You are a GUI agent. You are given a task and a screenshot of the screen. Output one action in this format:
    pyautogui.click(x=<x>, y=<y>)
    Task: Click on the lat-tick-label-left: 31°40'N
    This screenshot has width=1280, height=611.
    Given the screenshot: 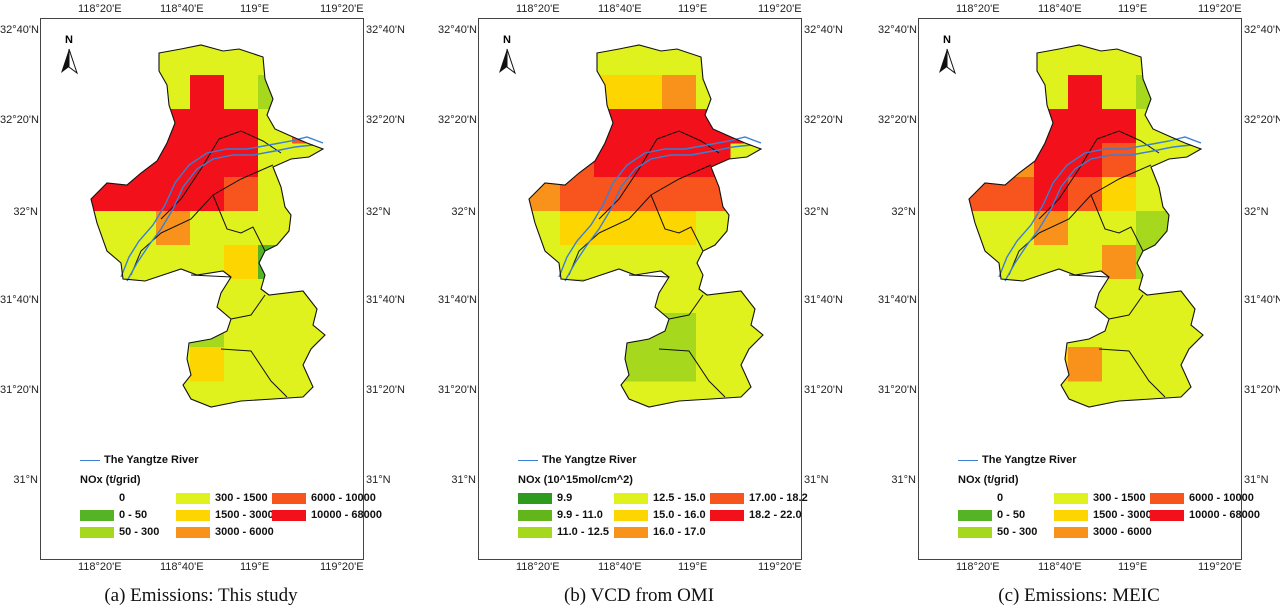 What is the action you would take?
    pyautogui.click(x=457, y=300)
    